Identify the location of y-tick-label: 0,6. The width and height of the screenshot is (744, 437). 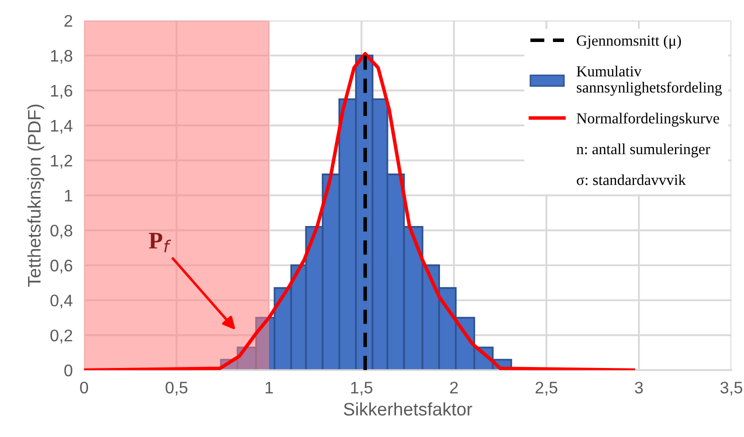
(61, 267).